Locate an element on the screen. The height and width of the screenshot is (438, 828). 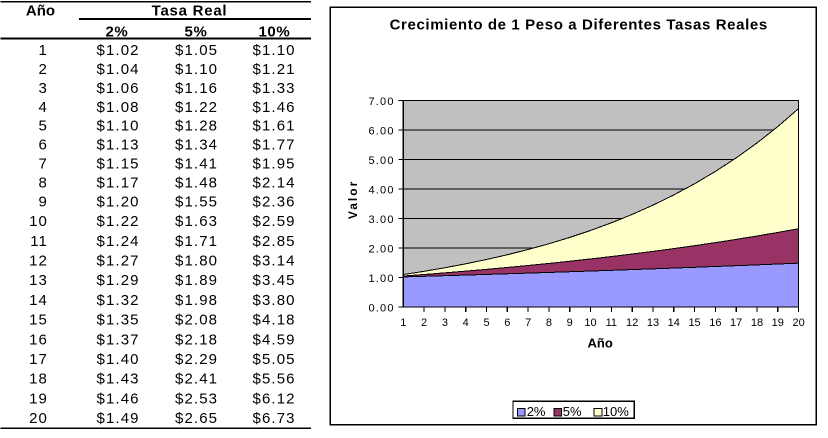
svg-text: 15 is located at coordinates (38, 320).